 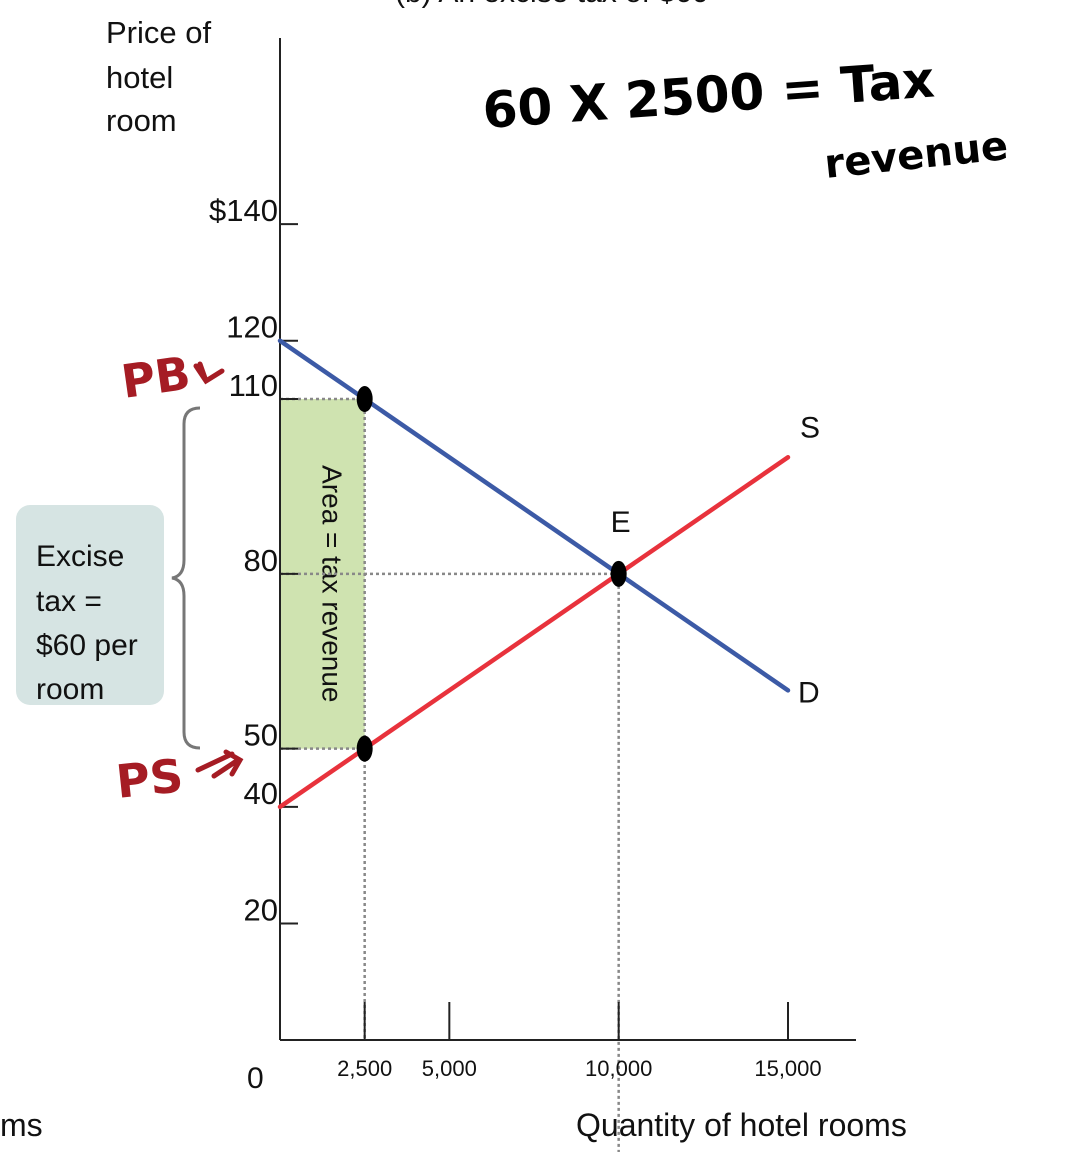 What do you see at coordinates (209, 373) in the screenshot?
I see `handwritten-pb-arrow-icon` at bounding box center [209, 373].